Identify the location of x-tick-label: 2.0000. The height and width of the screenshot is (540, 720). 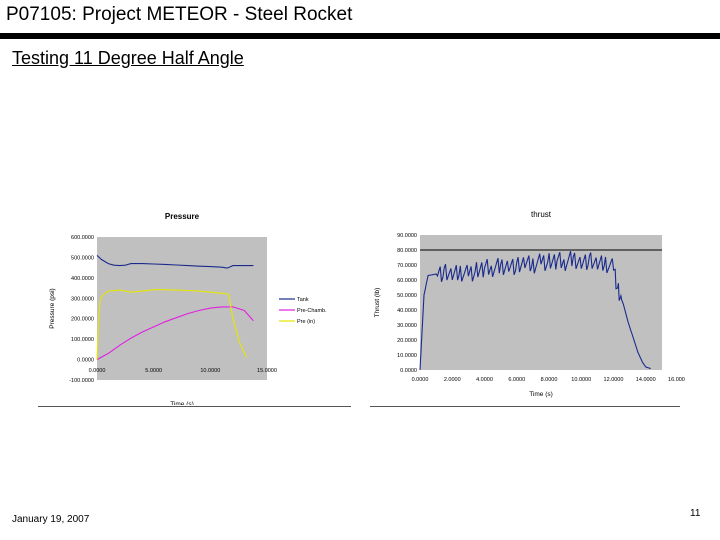
(452, 380).